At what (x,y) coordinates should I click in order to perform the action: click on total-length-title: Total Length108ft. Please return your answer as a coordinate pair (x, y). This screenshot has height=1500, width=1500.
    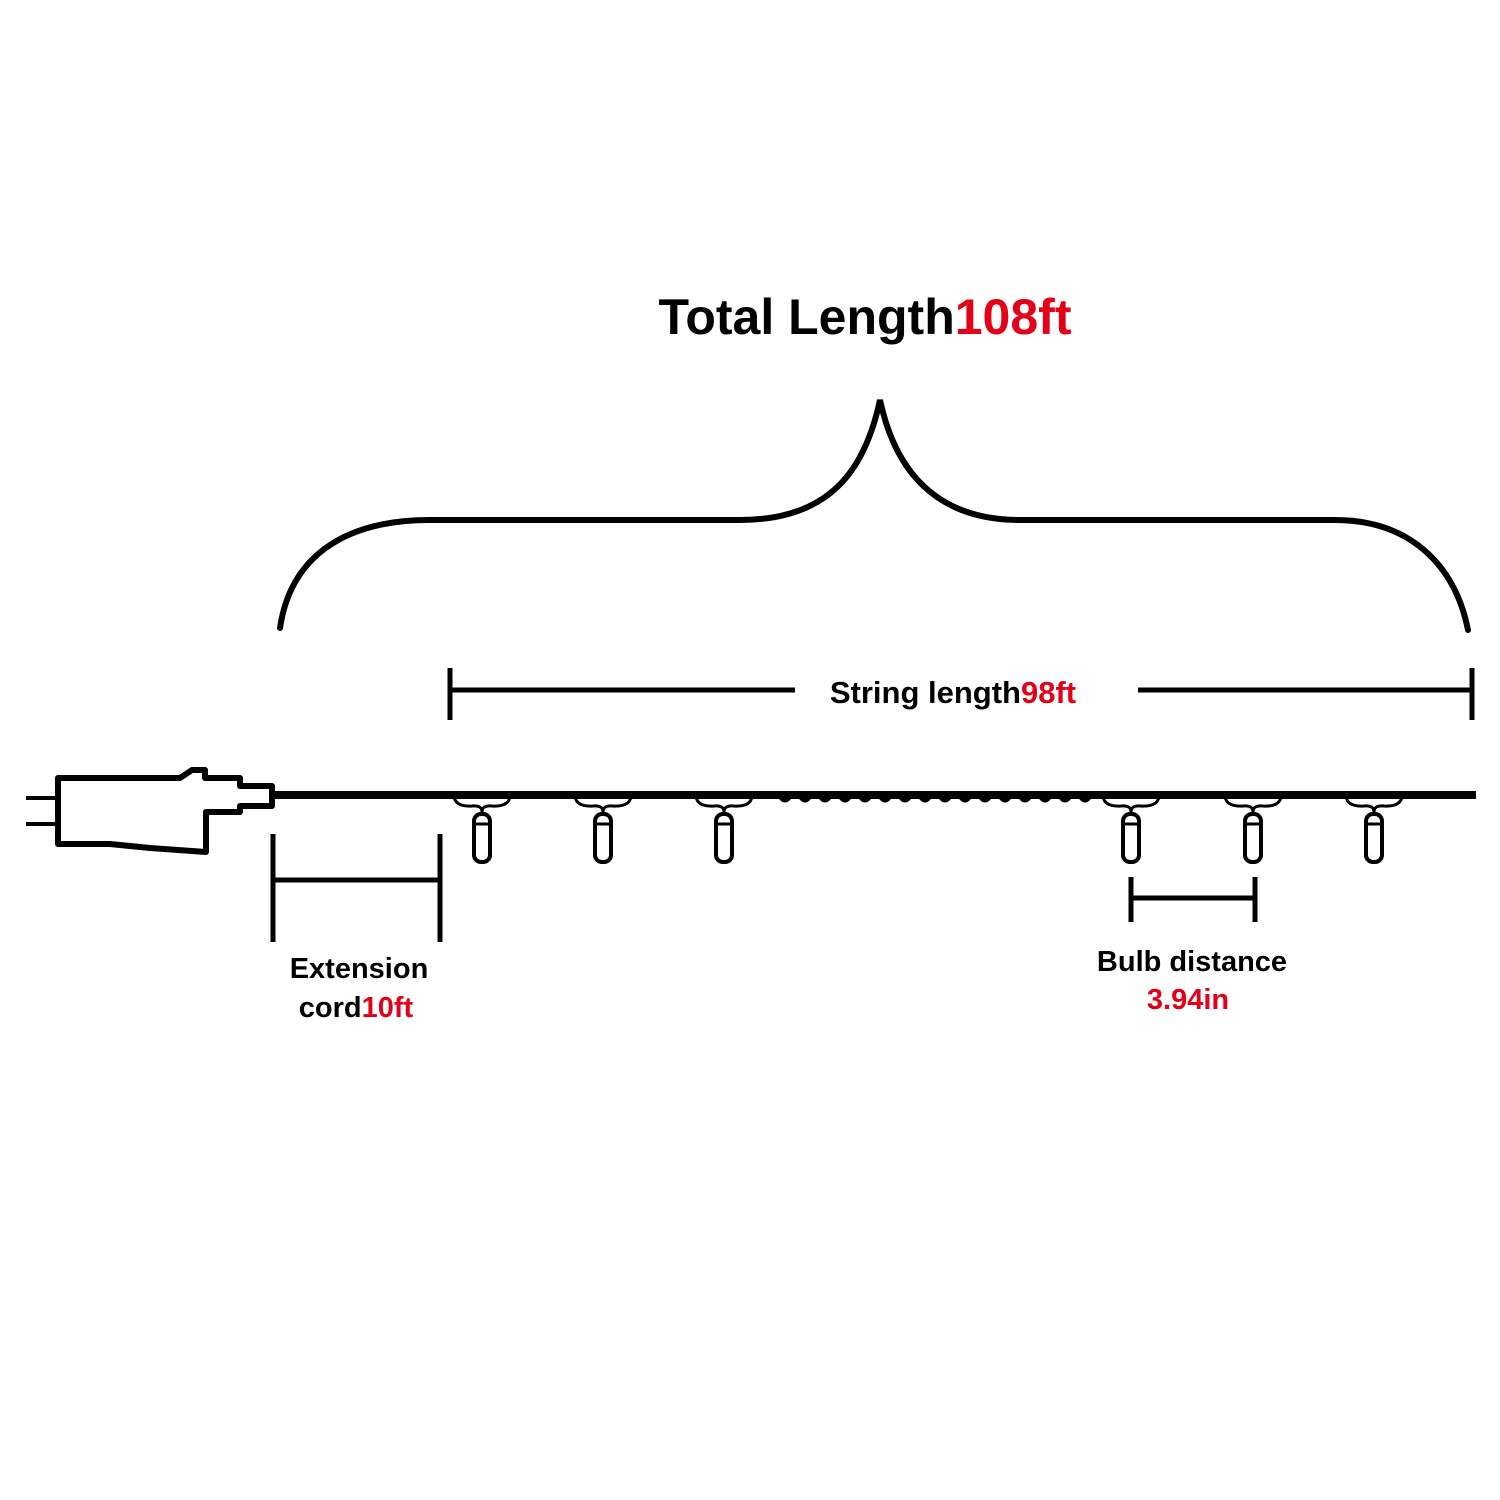
    Looking at the image, I should click on (865, 317).